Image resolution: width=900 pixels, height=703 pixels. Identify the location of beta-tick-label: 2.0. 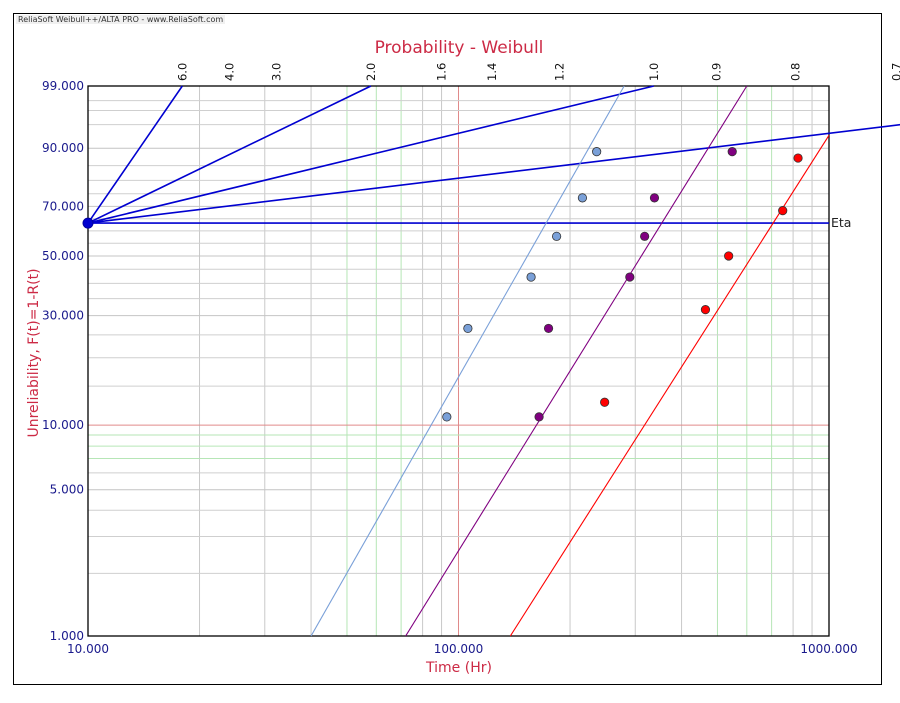
(371, 72).